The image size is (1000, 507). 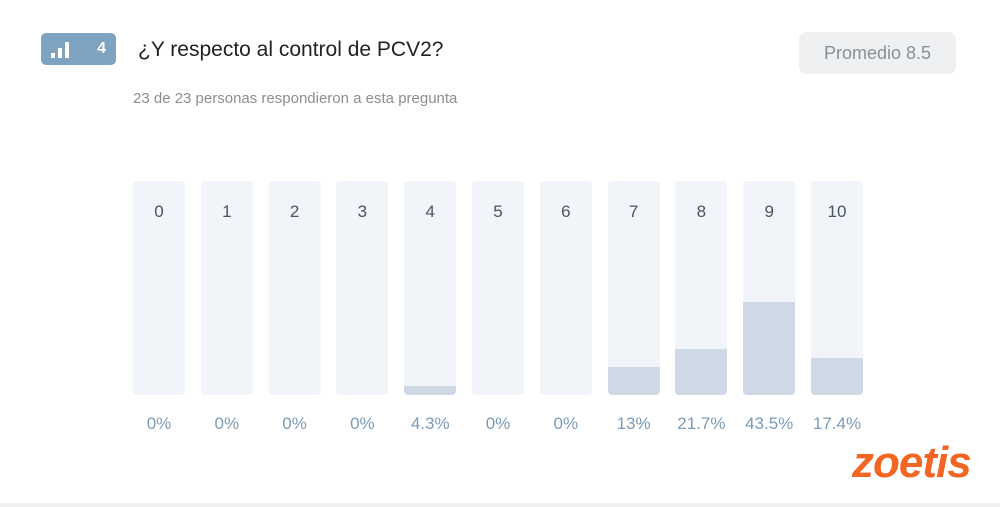 What do you see at coordinates (60, 50) in the screenshot?
I see `bar-chart-icon` at bounding box center [60, 50].